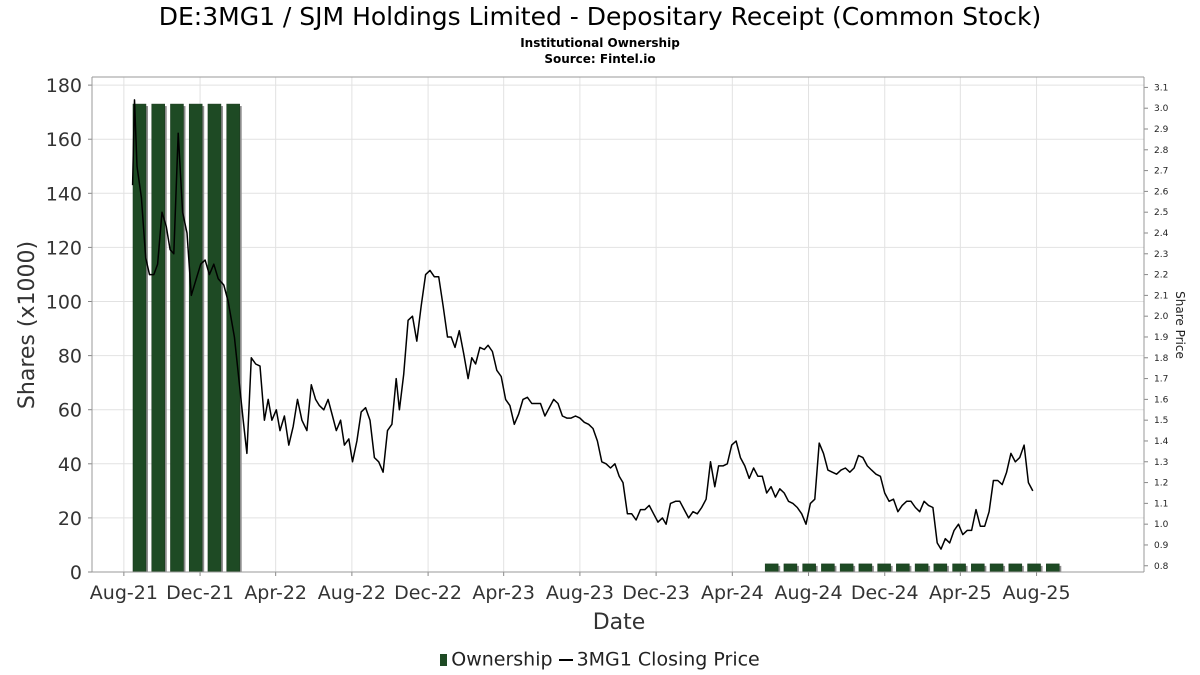  Describe the element at coordinates (1161, 380) in the screenshot. I see `y2-tick-label: 1.7` at that location.